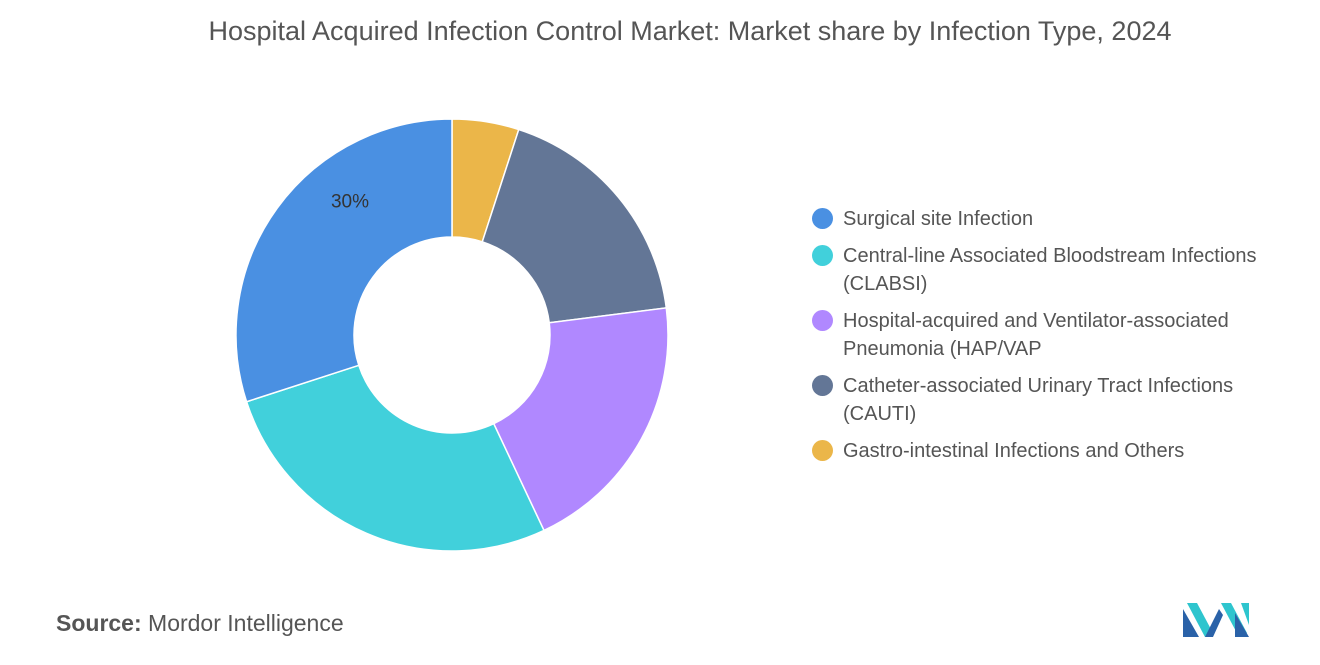  Describe the element at coordinates (246, 623) in the screenshot. I see `source-value: Mordor Intelligence` at that location.